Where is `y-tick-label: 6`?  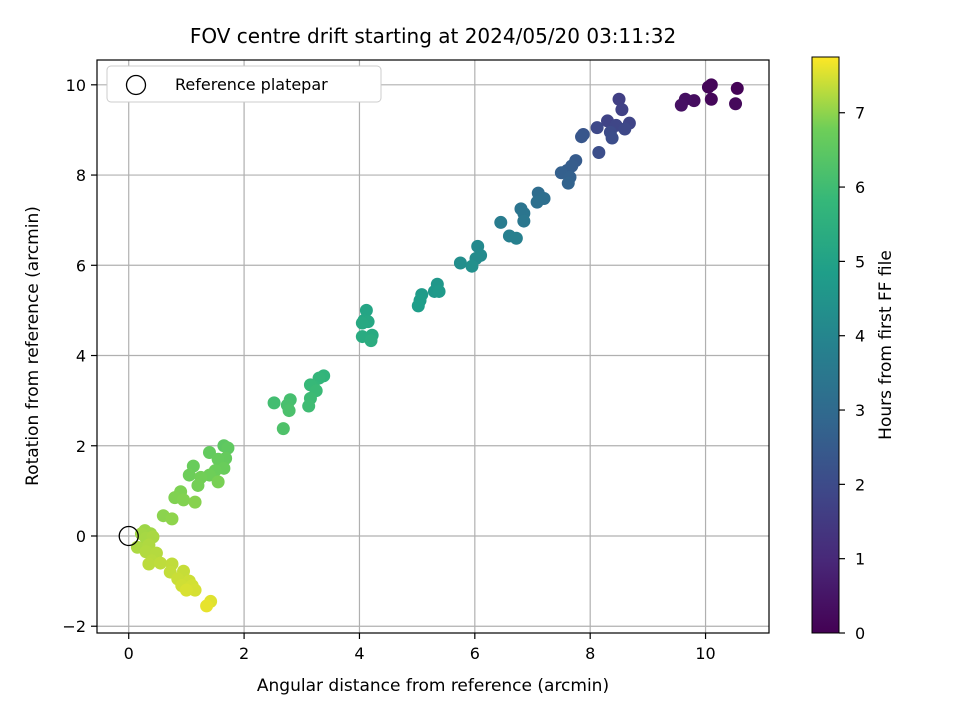 y-tick-label: 6 is located at coordinates (81, 265).